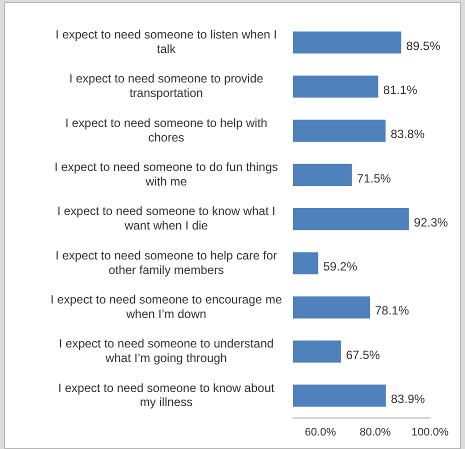  I want to click on x-tick-label: 100.0%, so click(430, 432).